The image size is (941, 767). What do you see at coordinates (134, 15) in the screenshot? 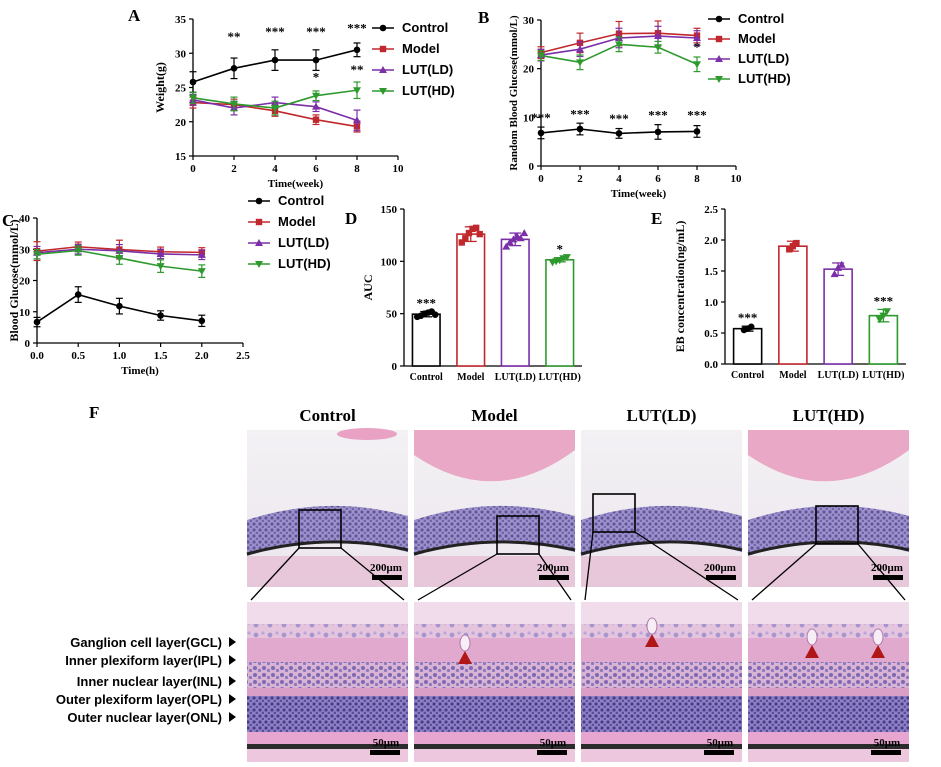
I see `panel-label: A` at bounding box center [134, 15].